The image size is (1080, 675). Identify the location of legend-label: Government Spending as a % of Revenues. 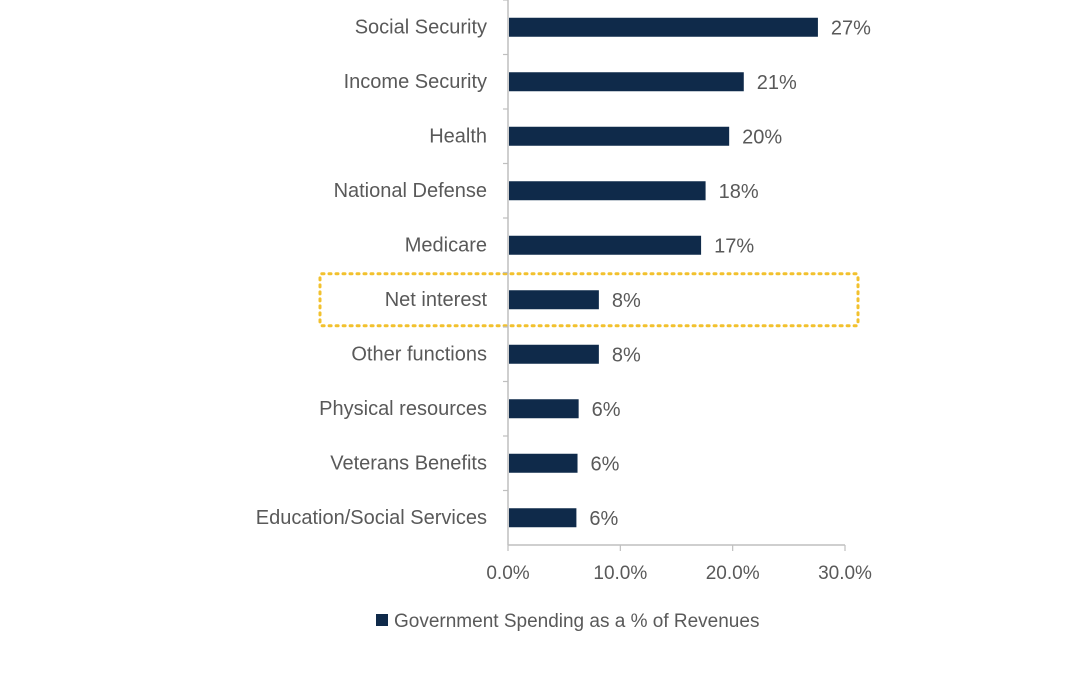
(576, 621).